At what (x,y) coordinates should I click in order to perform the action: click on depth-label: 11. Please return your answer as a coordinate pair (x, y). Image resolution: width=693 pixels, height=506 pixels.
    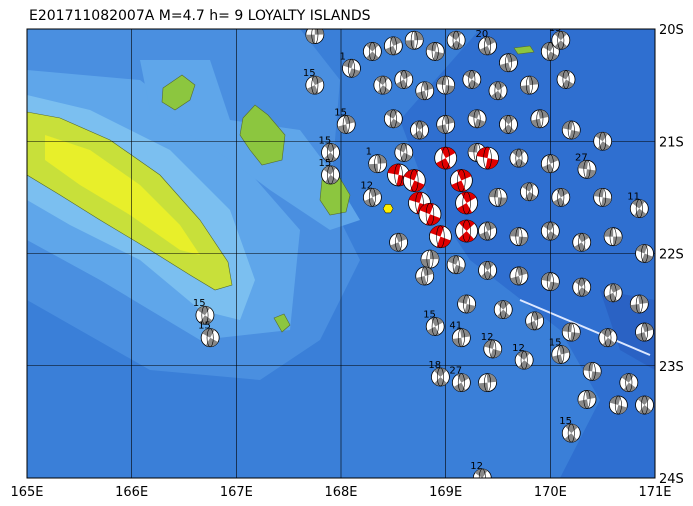
    Looking at the image, I should click on (633, 197).